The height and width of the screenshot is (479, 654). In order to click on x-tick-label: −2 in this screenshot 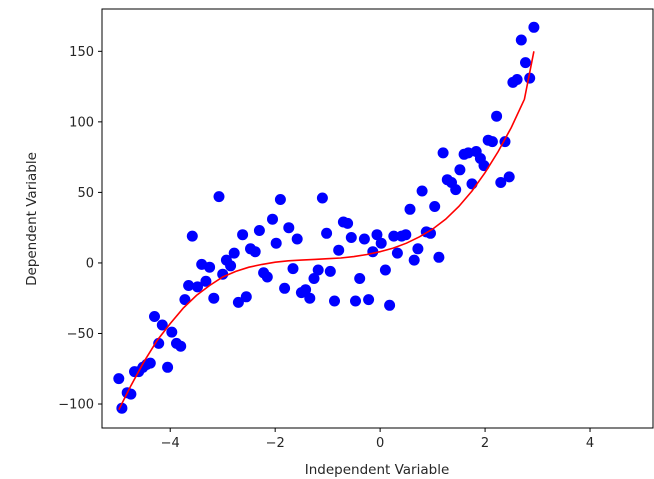, I will do `click(275, 443)`.